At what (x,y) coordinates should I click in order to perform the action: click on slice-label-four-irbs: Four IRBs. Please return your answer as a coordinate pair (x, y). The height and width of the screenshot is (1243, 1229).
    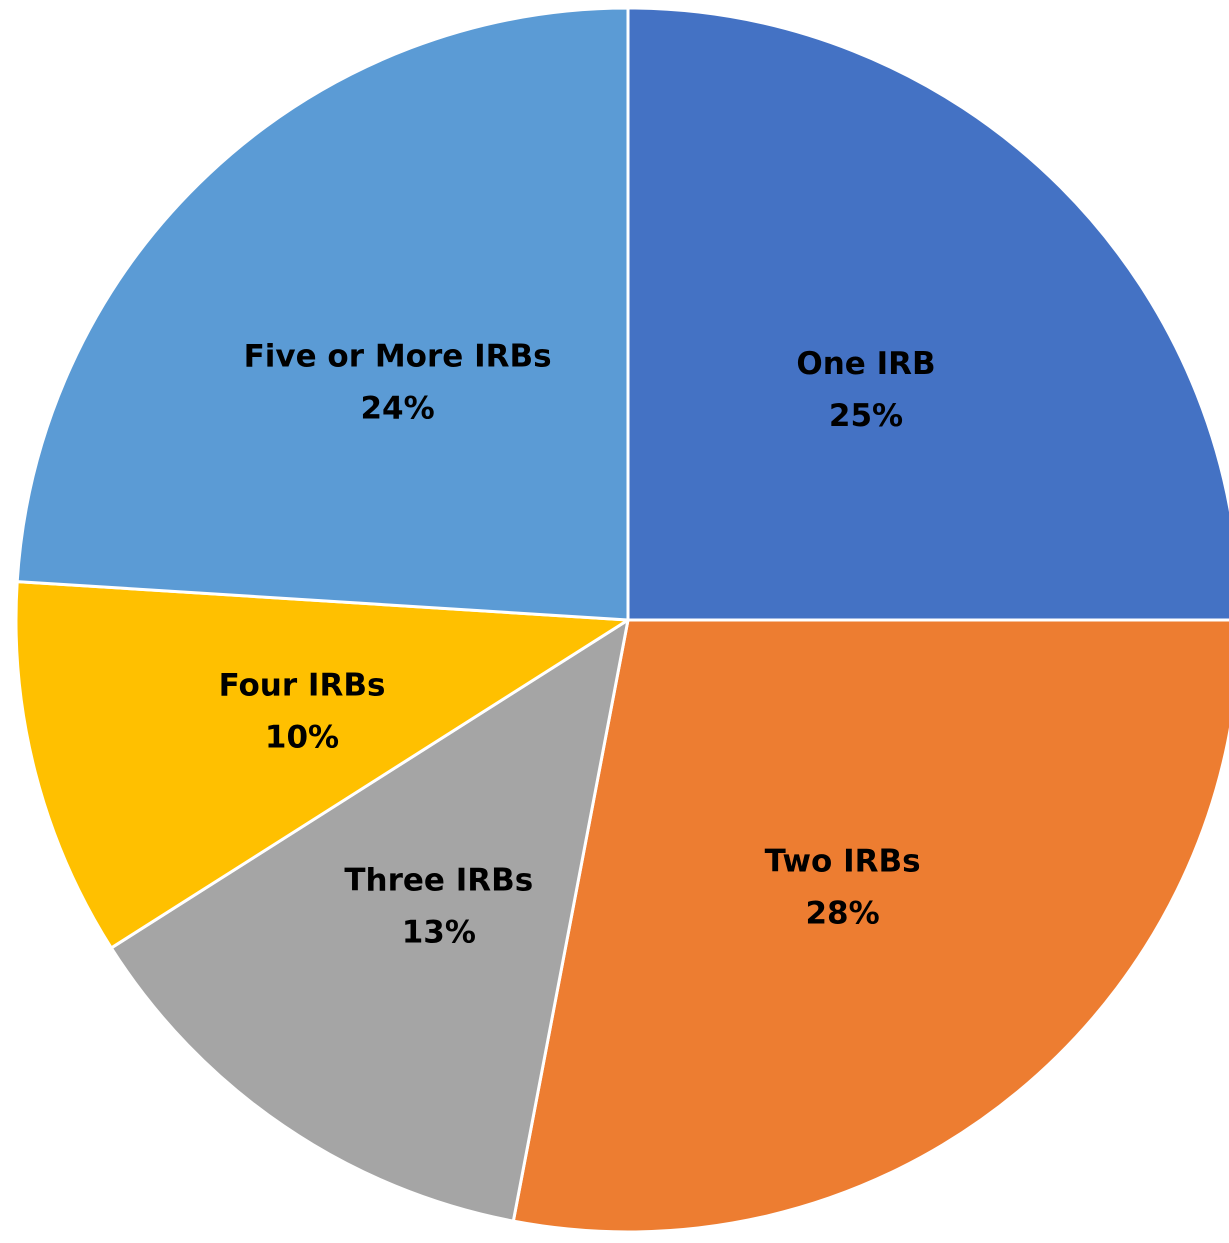
    Looking at the image, I should click on (302, 686).